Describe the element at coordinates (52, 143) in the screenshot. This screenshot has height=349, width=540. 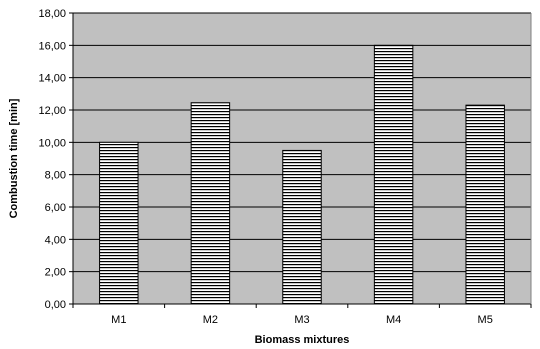
I see `y-tick-label: 10,00` at that location.